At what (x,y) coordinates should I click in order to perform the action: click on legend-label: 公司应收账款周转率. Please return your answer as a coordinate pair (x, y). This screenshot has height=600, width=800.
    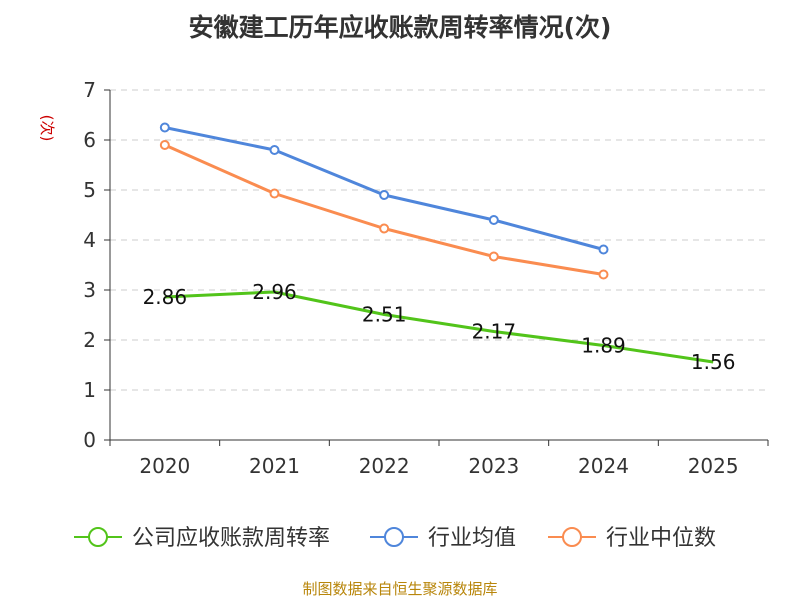
    Looking at the image, I should click on (231, 538).